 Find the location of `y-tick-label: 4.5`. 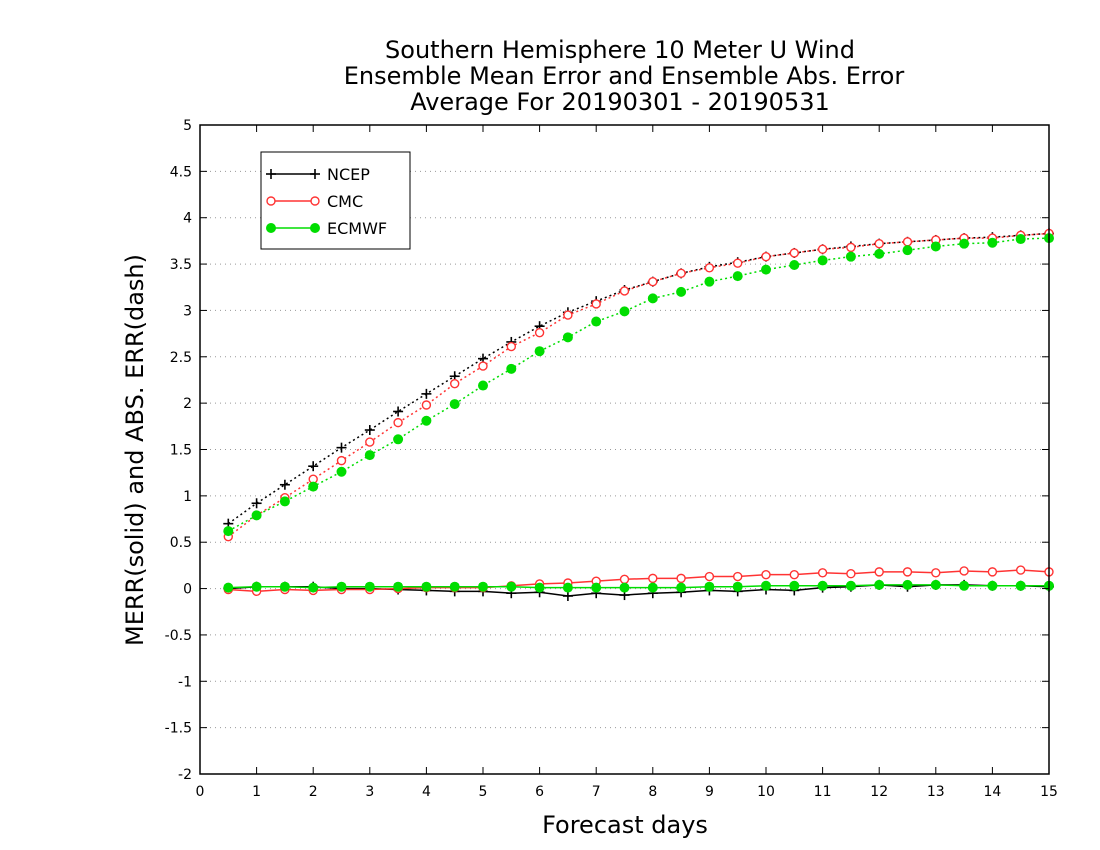

y-tick-label: 4.5 is located at coordinates (181, 172).